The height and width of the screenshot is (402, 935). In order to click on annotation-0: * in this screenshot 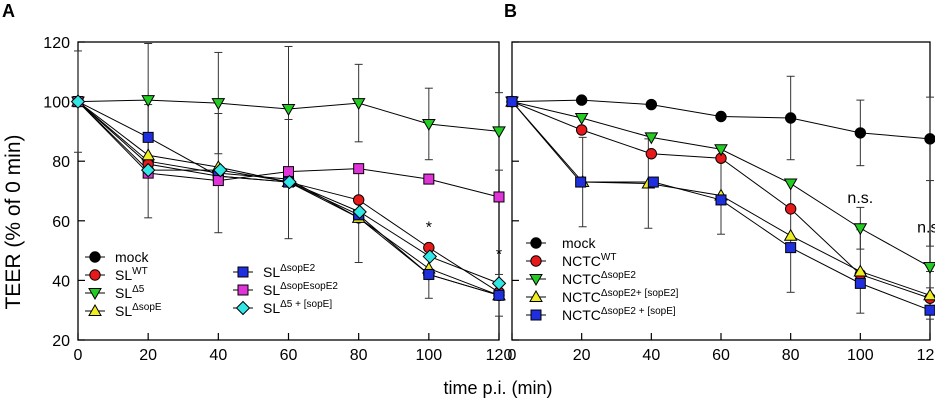, I will do `click(429, 228)`.